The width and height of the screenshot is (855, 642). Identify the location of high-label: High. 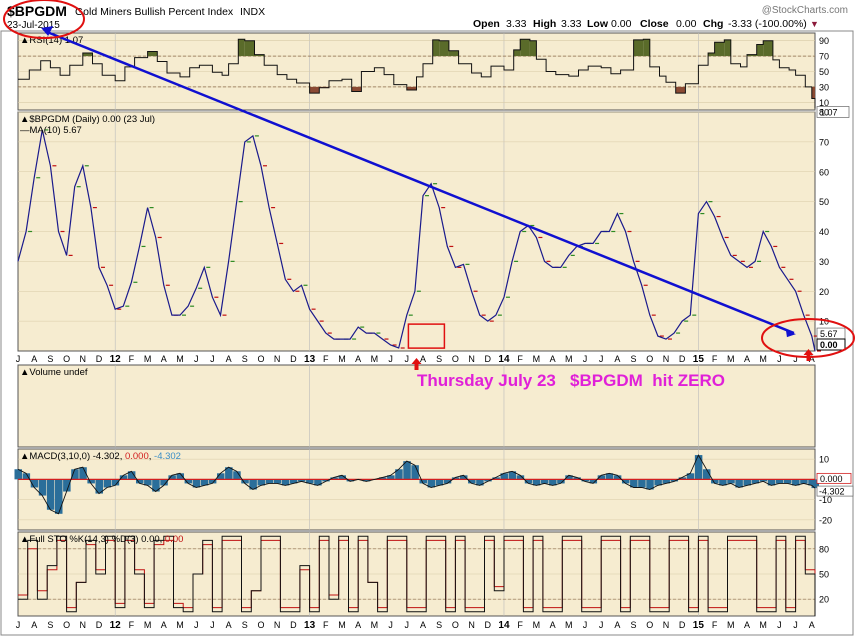
(544, 24).